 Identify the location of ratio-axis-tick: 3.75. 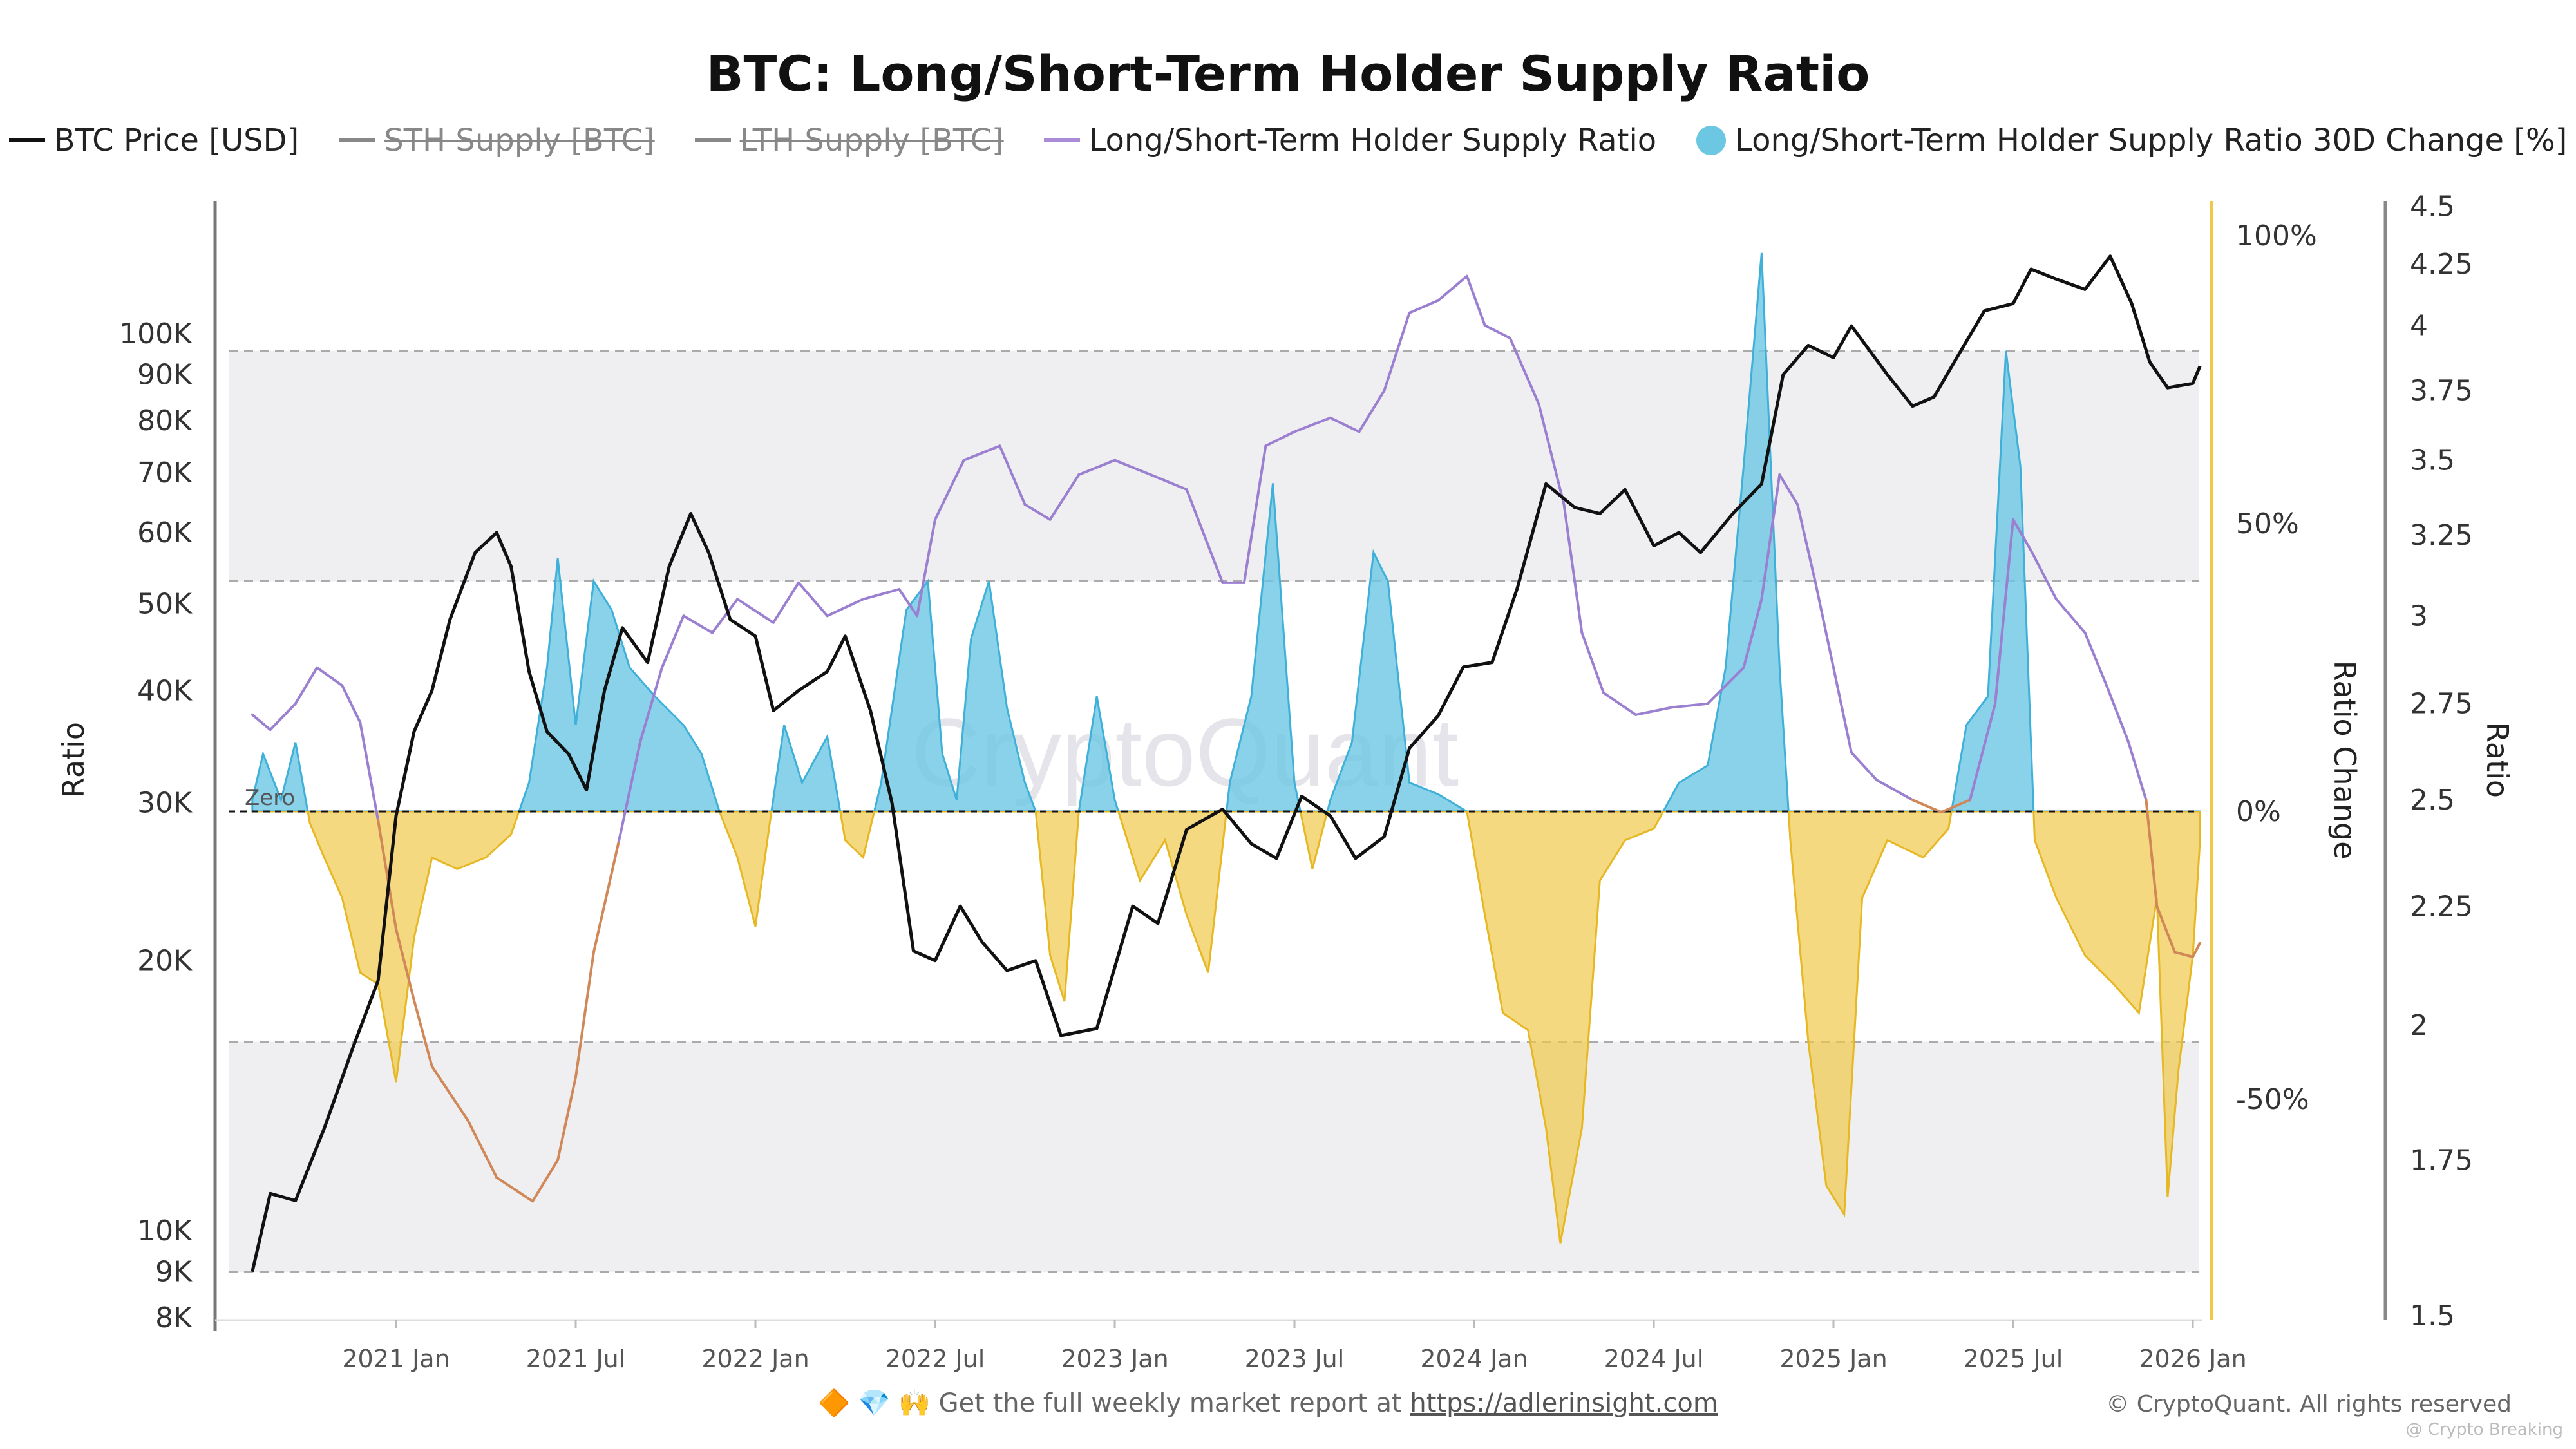
(2441, 390).